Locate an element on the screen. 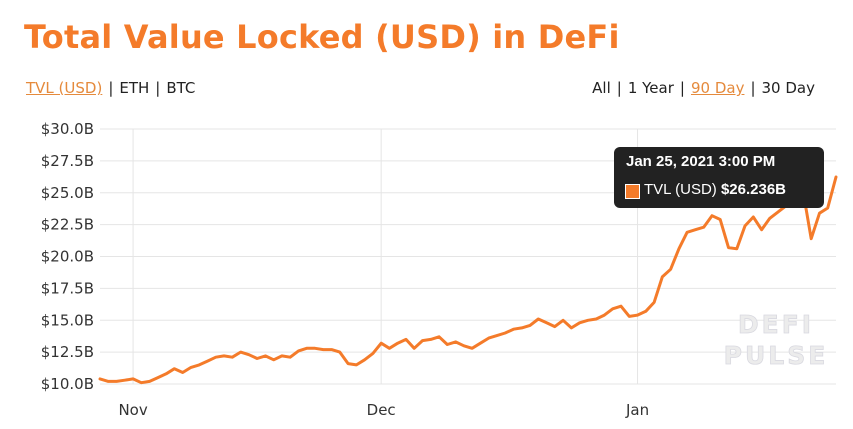 The height and width of the screenshot is (429, 853). y-tick-label: $17.5B is located at coordinates (67, 288).